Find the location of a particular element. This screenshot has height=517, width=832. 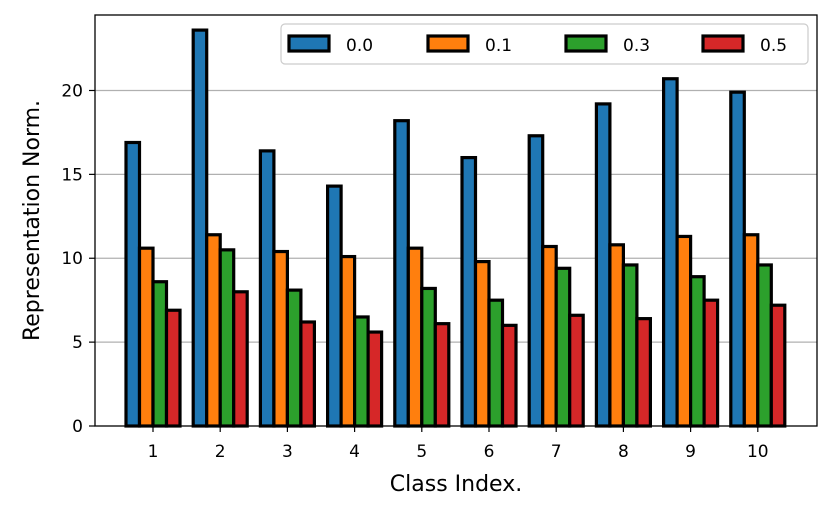

x-tick-label: 9 is located at coordinates (690, 452).